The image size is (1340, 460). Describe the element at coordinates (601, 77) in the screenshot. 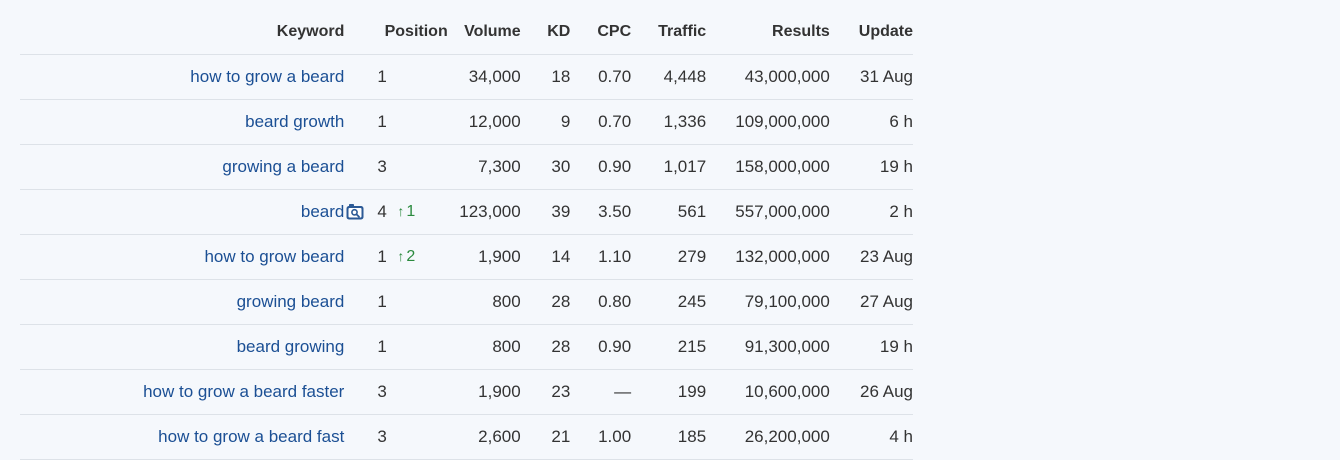

I see `cpc-cell: 0.70` at that location.